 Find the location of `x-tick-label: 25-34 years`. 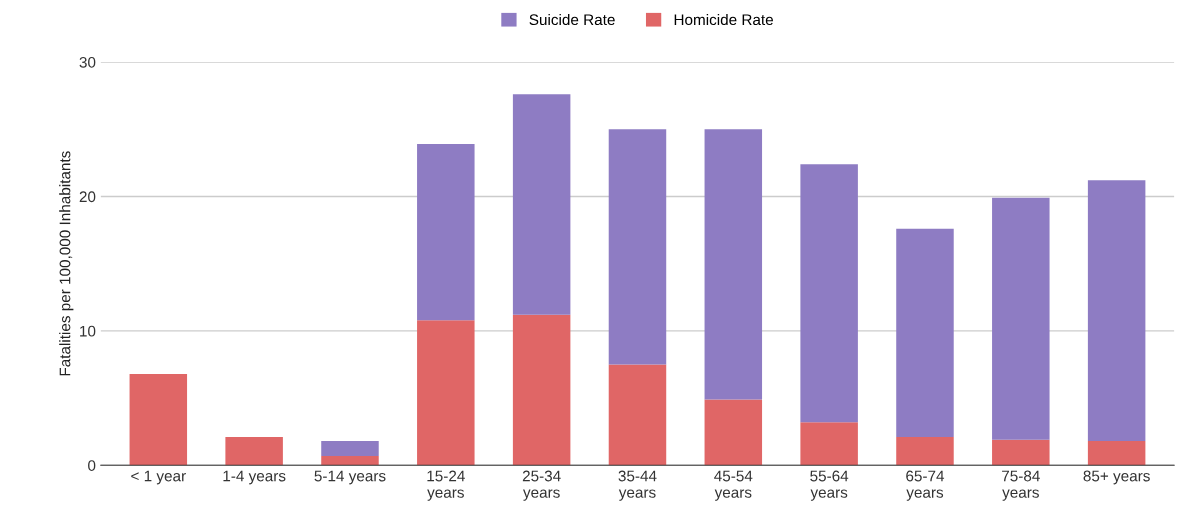

x-tick-label: 25-34 years is located at coordinates (541, 485).